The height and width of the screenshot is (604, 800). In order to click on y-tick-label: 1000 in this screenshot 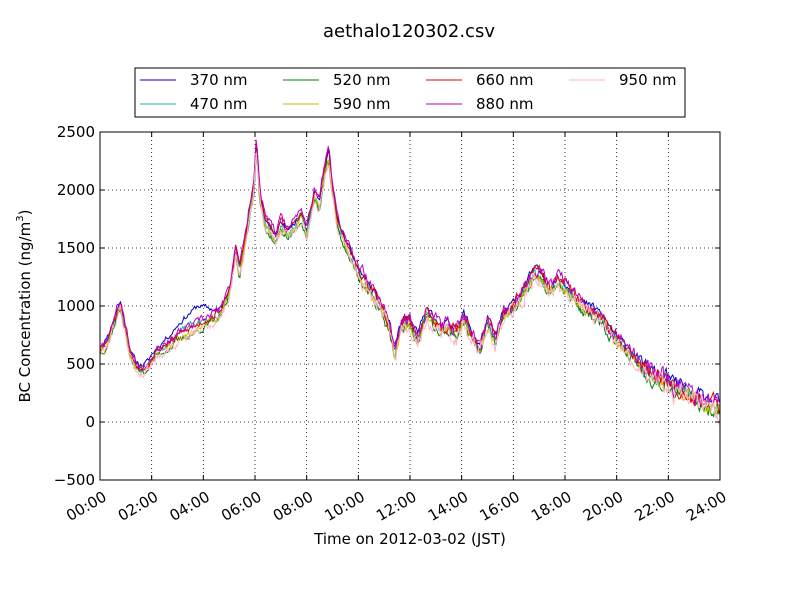, I will do `click(76, 306)`.